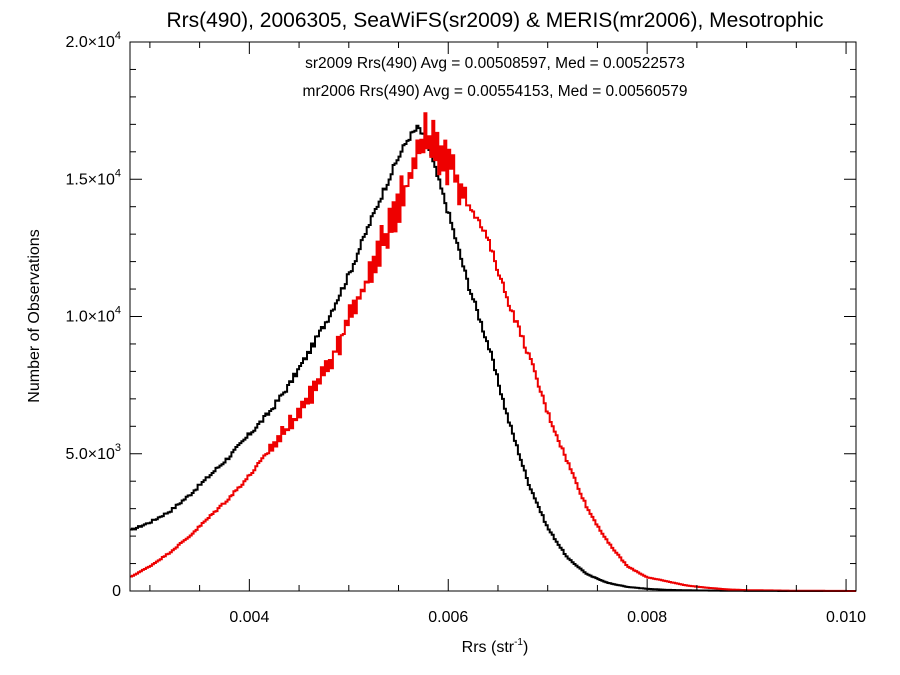  I want to click on y-tick-label: 0, so click(116, 591).